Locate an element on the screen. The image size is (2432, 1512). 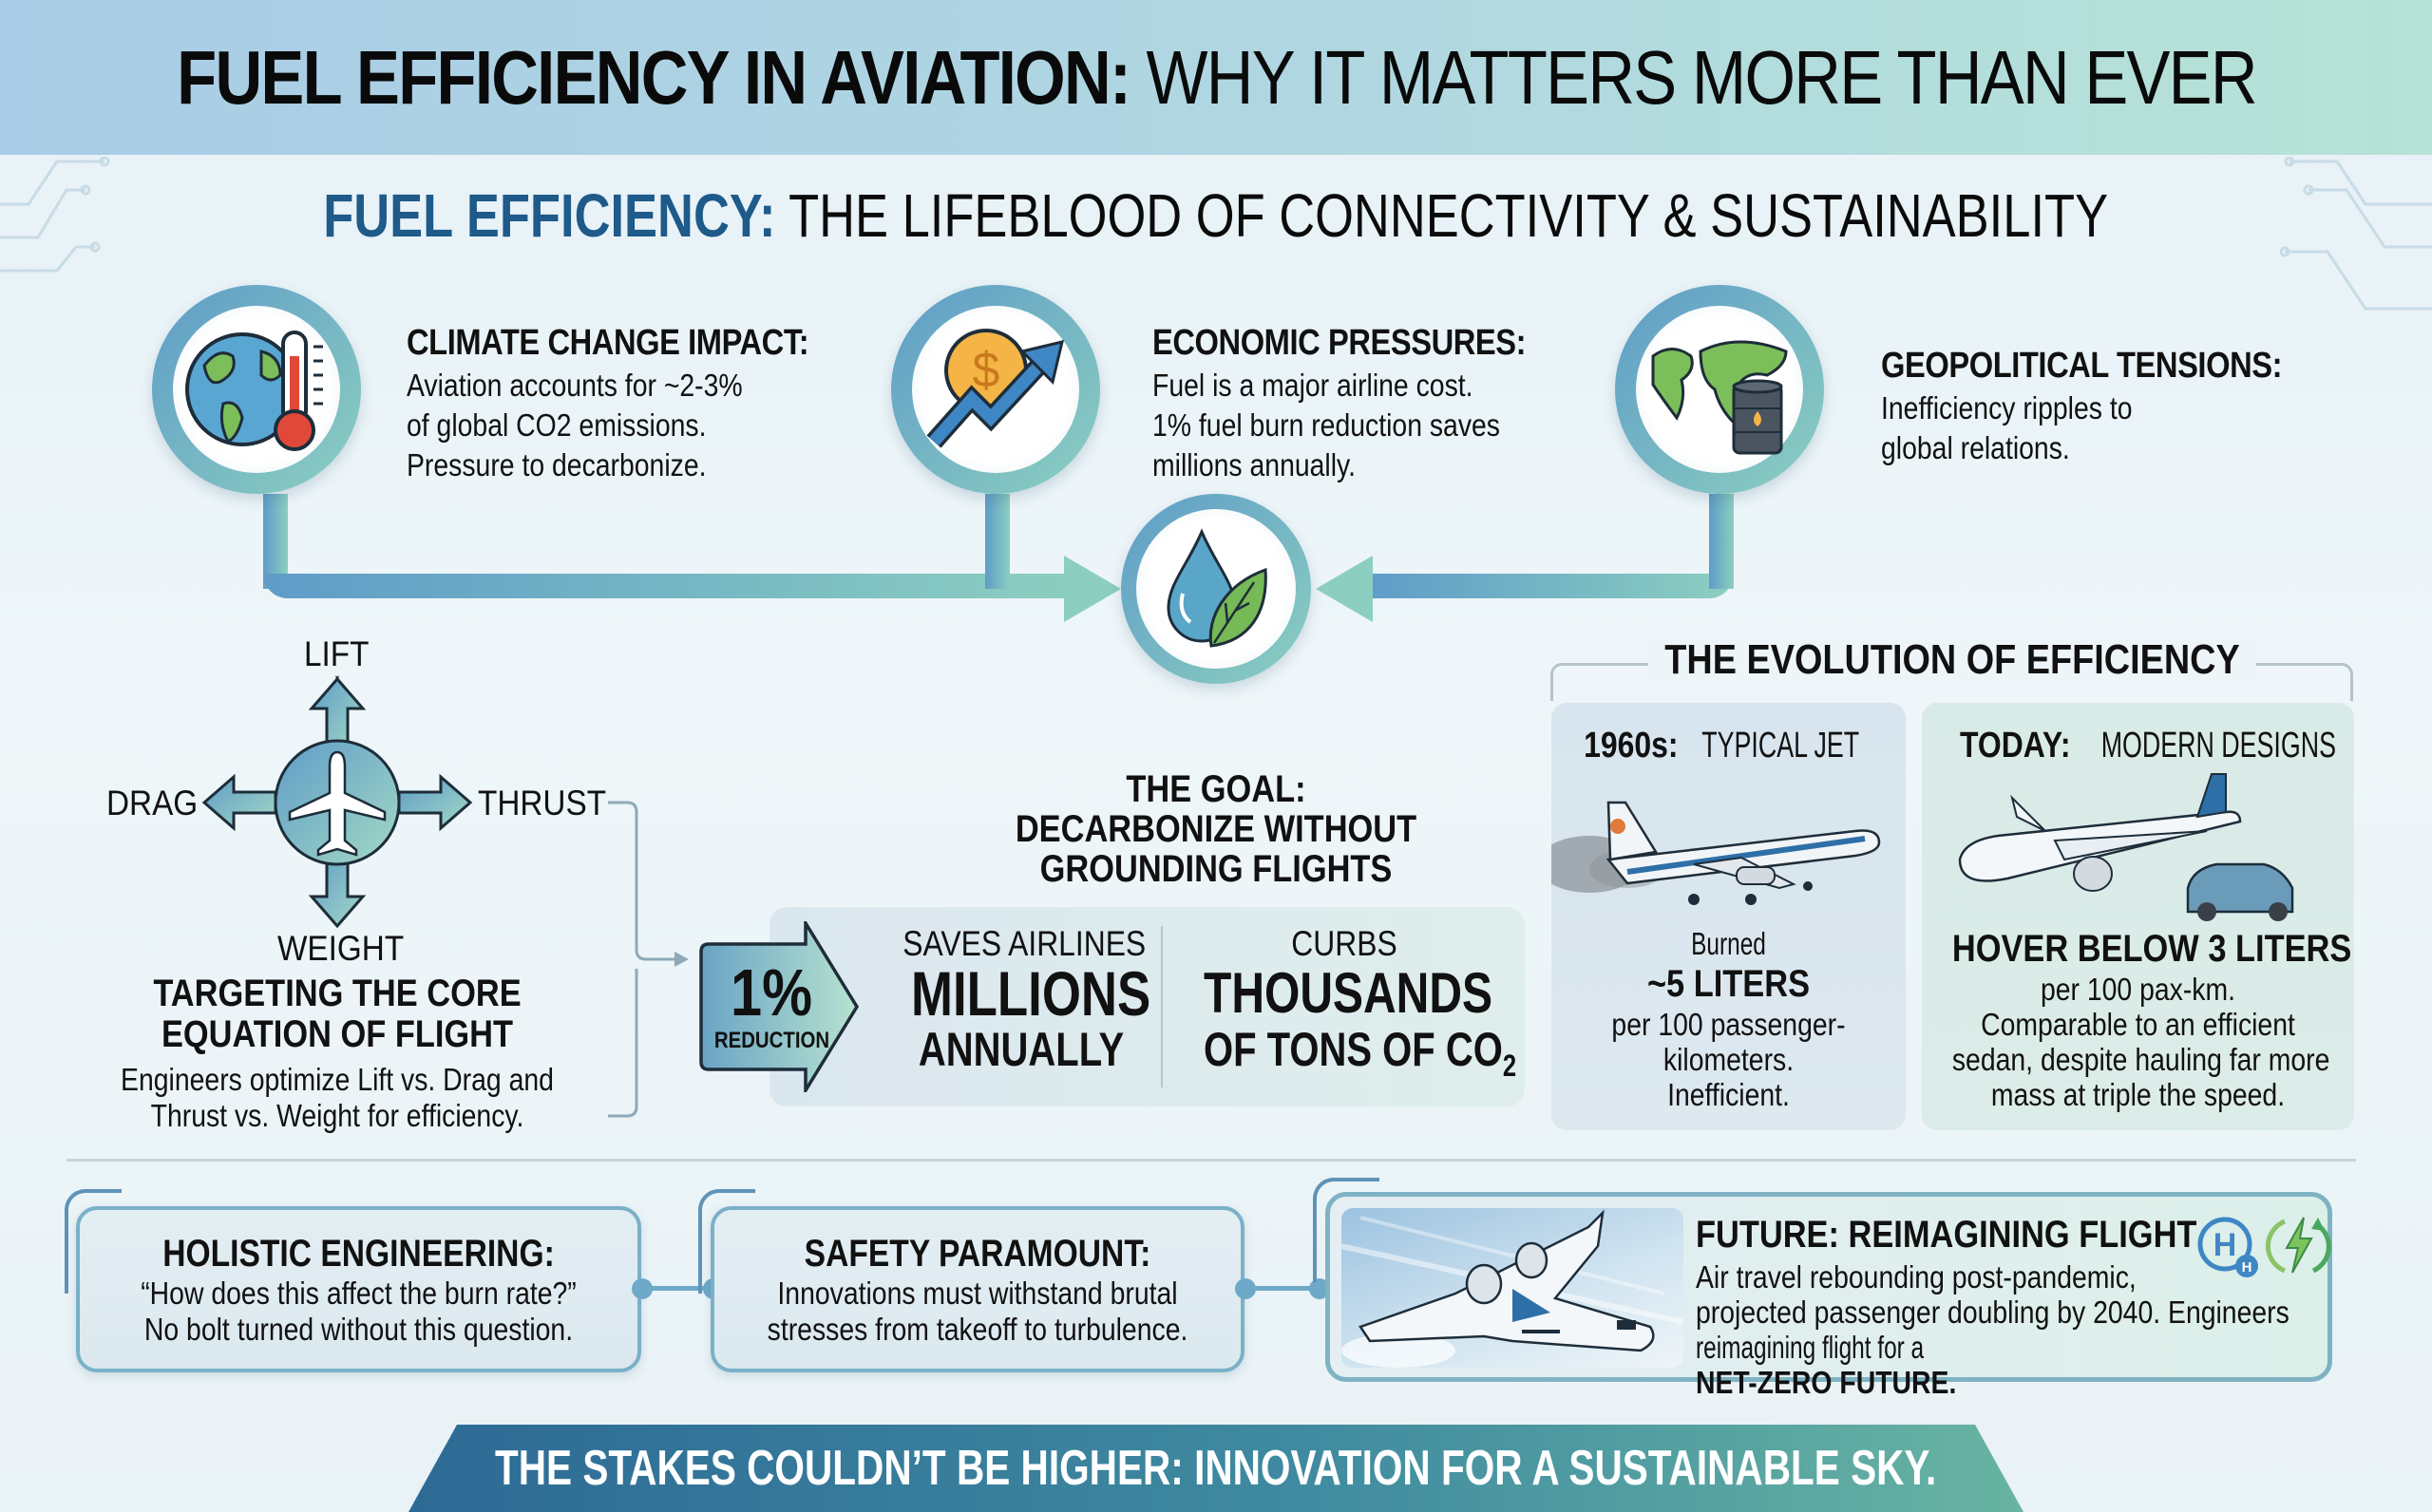
core-desc-line: Thrust vs. Weight for efficiency. is located at coordinates (337, 1116).